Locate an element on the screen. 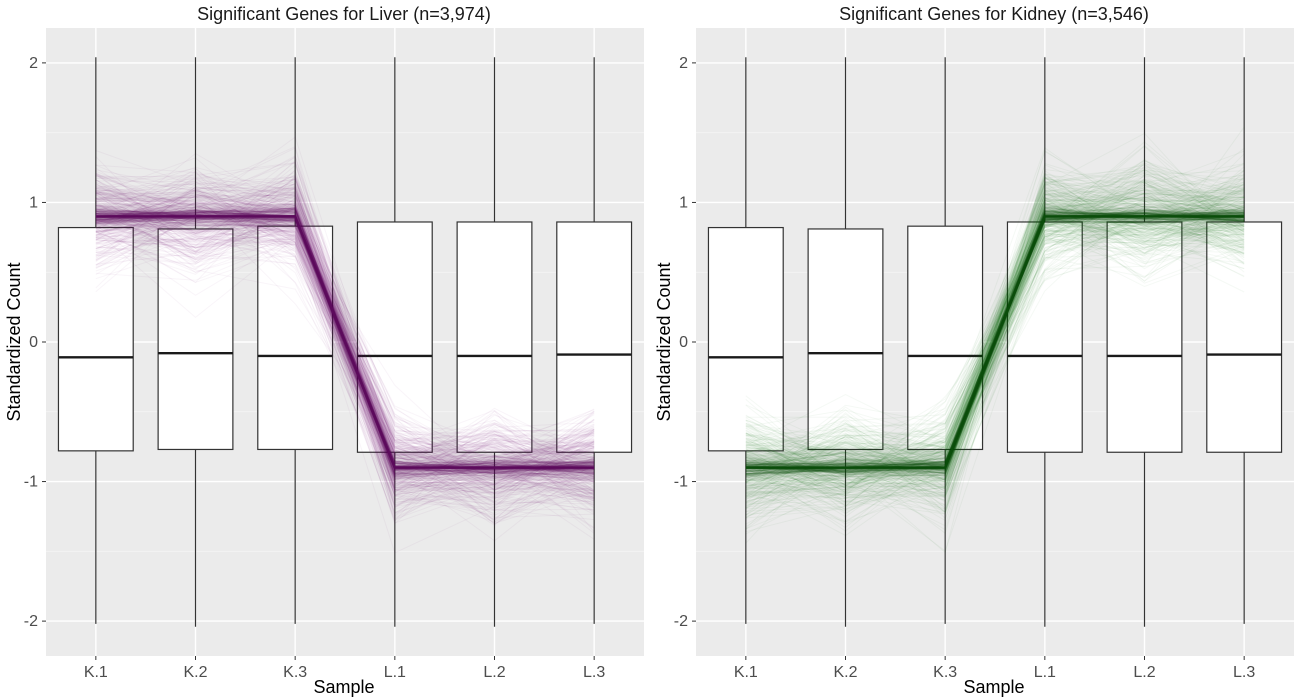 The image size is (1300, 700). liver-y-tick-label: -2 is located at coordinates (31, 621).